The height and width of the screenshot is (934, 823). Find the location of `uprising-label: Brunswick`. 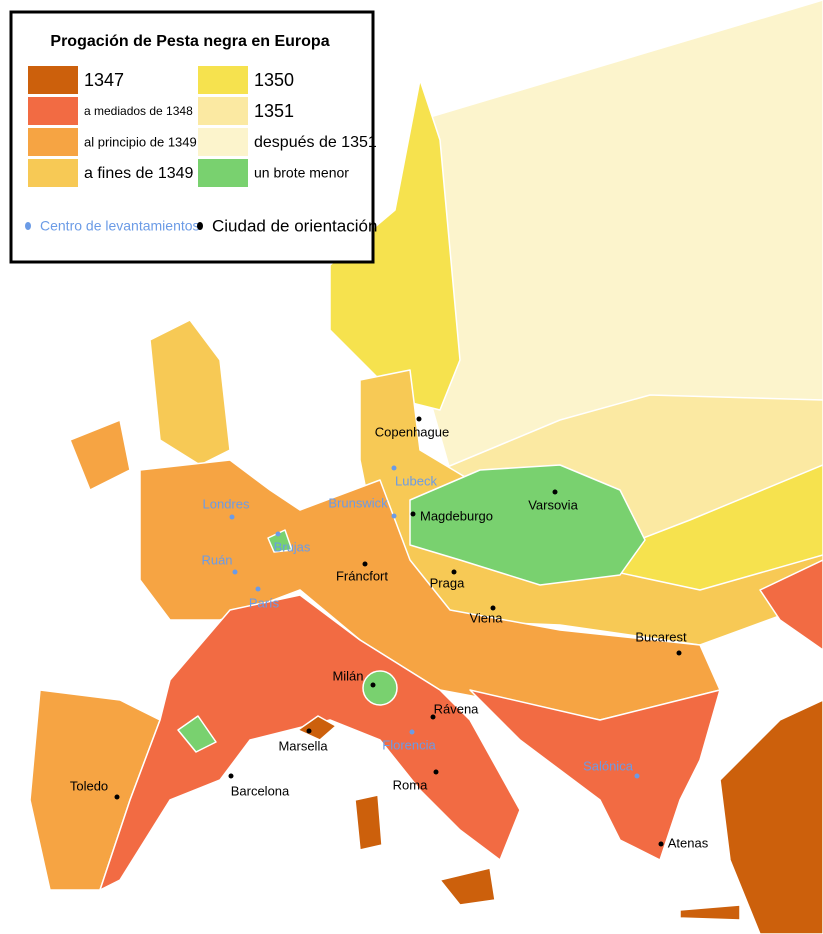

uprising-label: Brunswick is located at coordinates (358, 502).